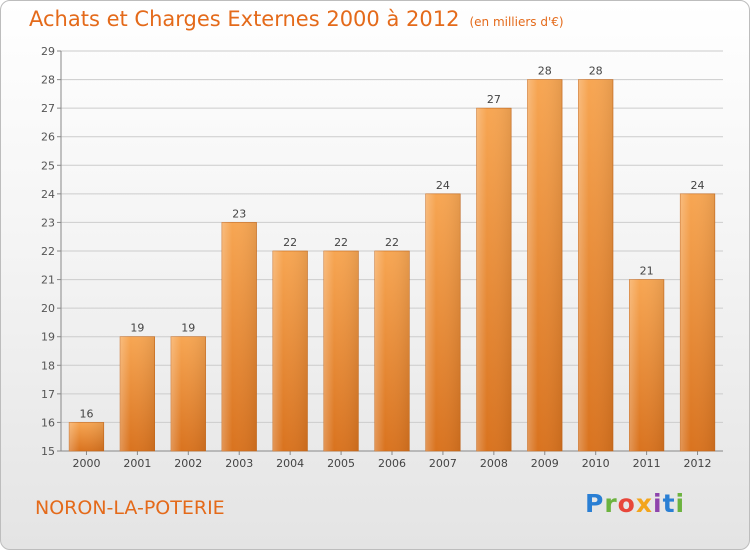 This screenshot has height=550, width=750. Describe the element at coordinates (392, 463) in the screenshot. I see `x-tick-label: 2006` at that location.